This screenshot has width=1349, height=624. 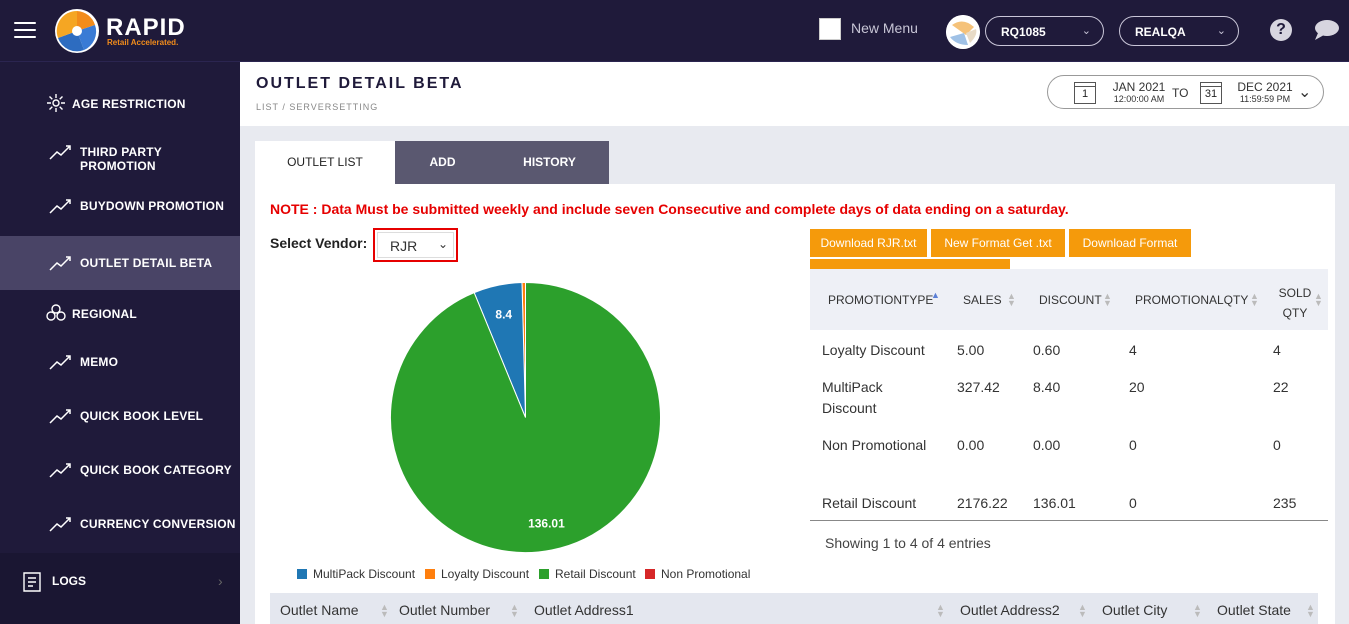 I want to click on table-info: Showing 1 to 4 of 4 entries, so click(x=908, y=543).